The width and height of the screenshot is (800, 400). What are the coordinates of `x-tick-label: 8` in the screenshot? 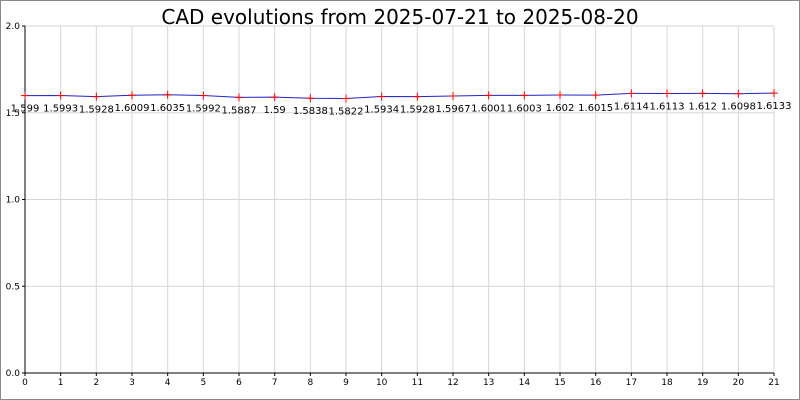 It's located at (310, 383).